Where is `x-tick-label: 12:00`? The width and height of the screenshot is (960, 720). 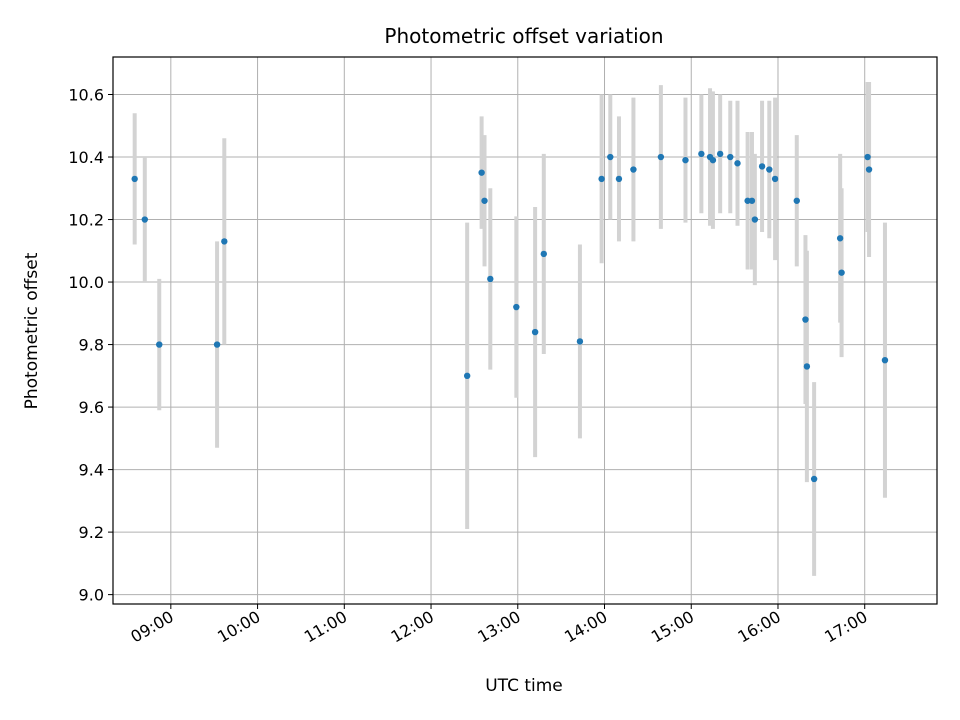
x-tick-label: 12:00 is located at coordinates (412, 627).